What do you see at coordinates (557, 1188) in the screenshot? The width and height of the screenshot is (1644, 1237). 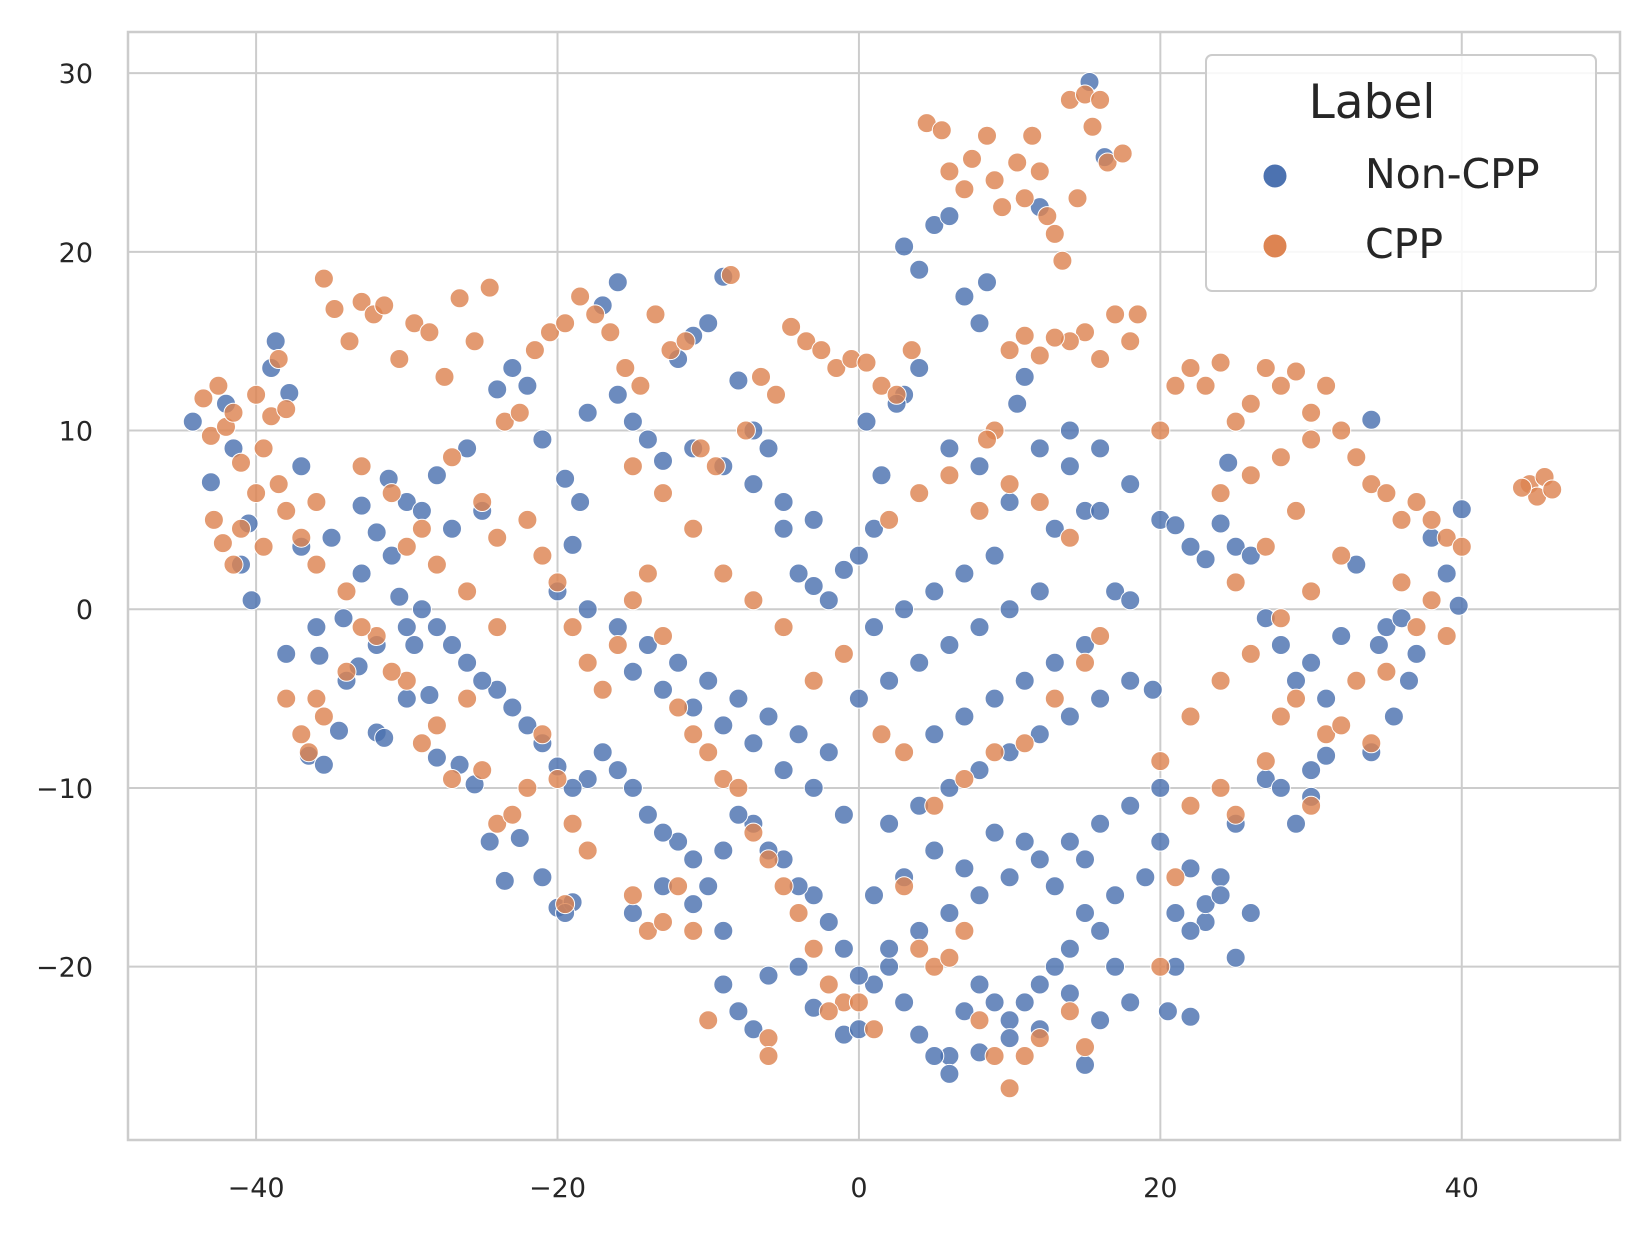 I see `x-tick-label: −20` at bounding box center [557, 1188].